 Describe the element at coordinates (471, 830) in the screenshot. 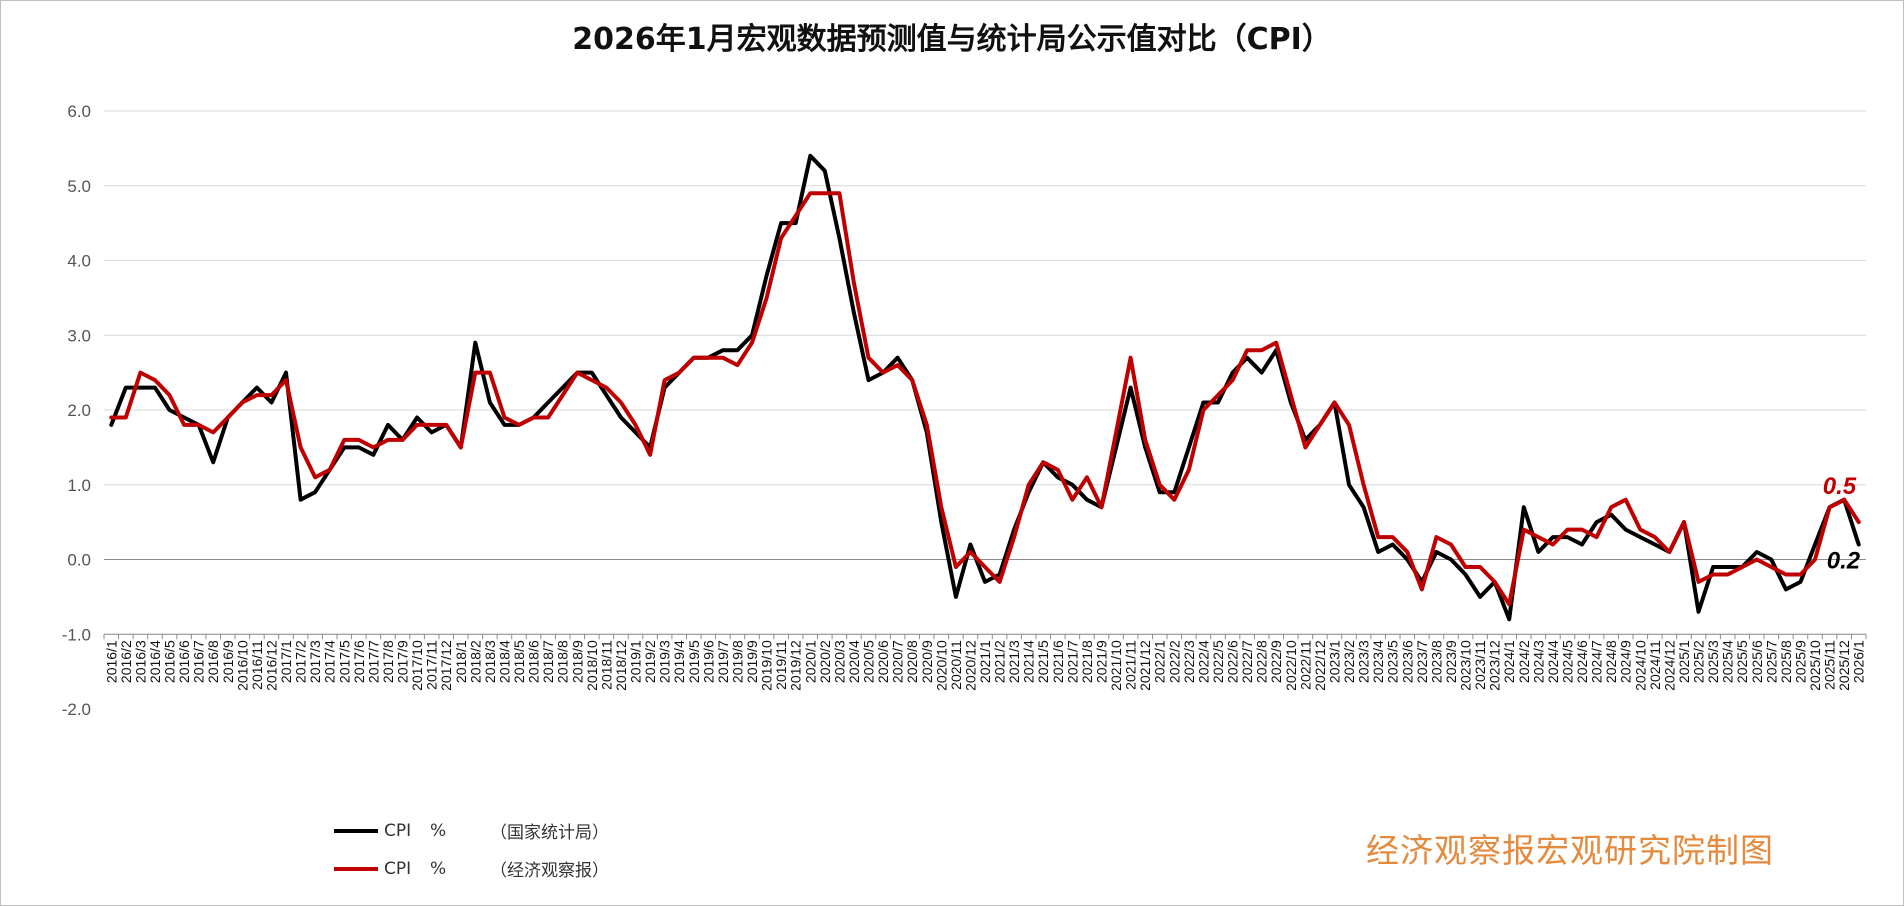

I see `legend-item-nbs: CPI % （国家统计局）` at that location.